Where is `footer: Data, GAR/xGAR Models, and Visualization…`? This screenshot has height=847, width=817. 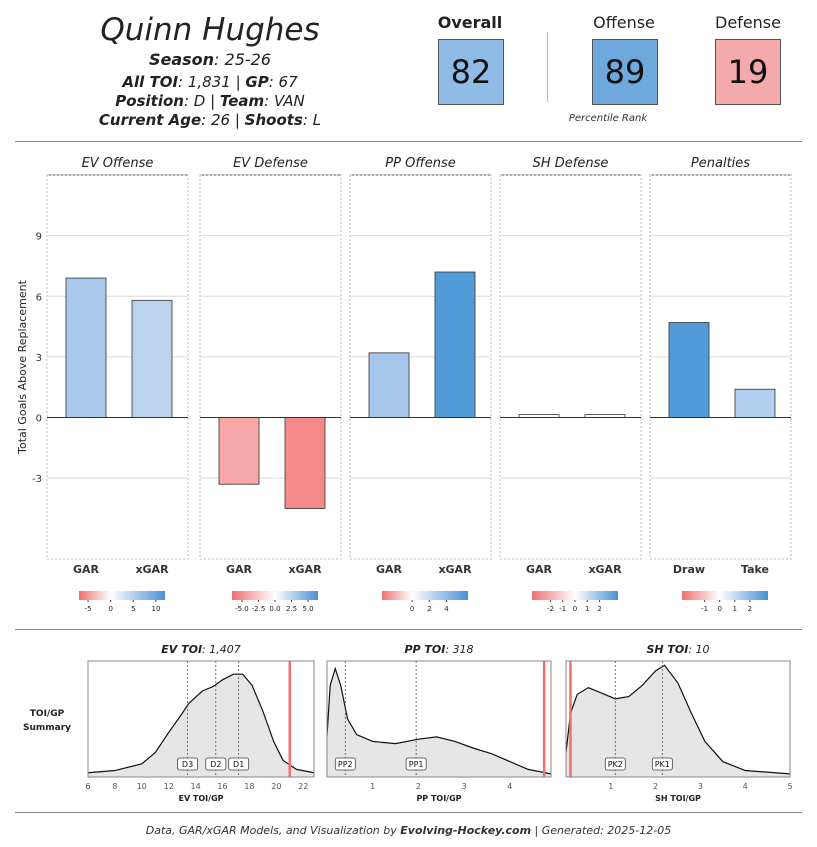 footer: Data, GAR/xGAR Models, and Visualization… is located at coordinates (408, 830).